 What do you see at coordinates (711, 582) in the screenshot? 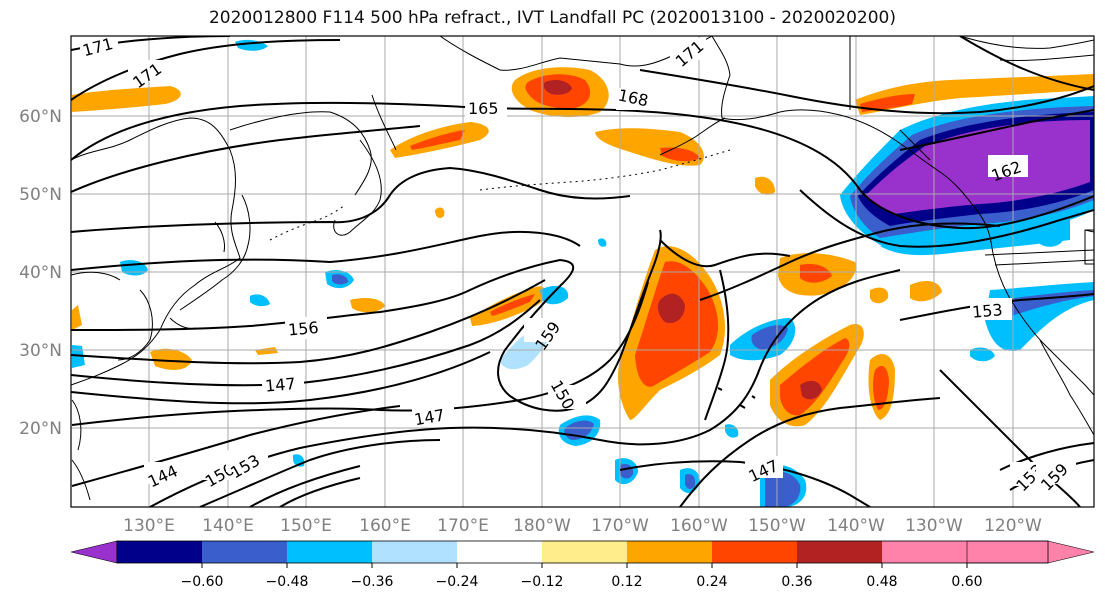
I see `colorbar-tick-label: 0.24` at bounding box center [711, 582].